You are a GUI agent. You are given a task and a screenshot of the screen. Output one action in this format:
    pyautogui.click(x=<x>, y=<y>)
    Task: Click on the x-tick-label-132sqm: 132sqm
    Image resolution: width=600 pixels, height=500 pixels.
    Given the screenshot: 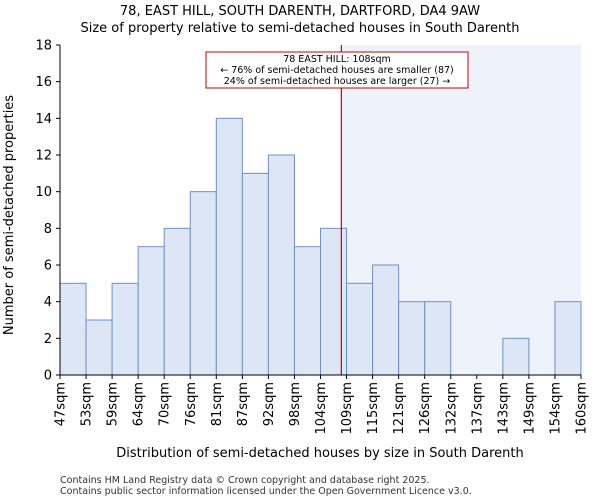 What is the action you would take?
    pyautogui.click(x=451, y=408)
    